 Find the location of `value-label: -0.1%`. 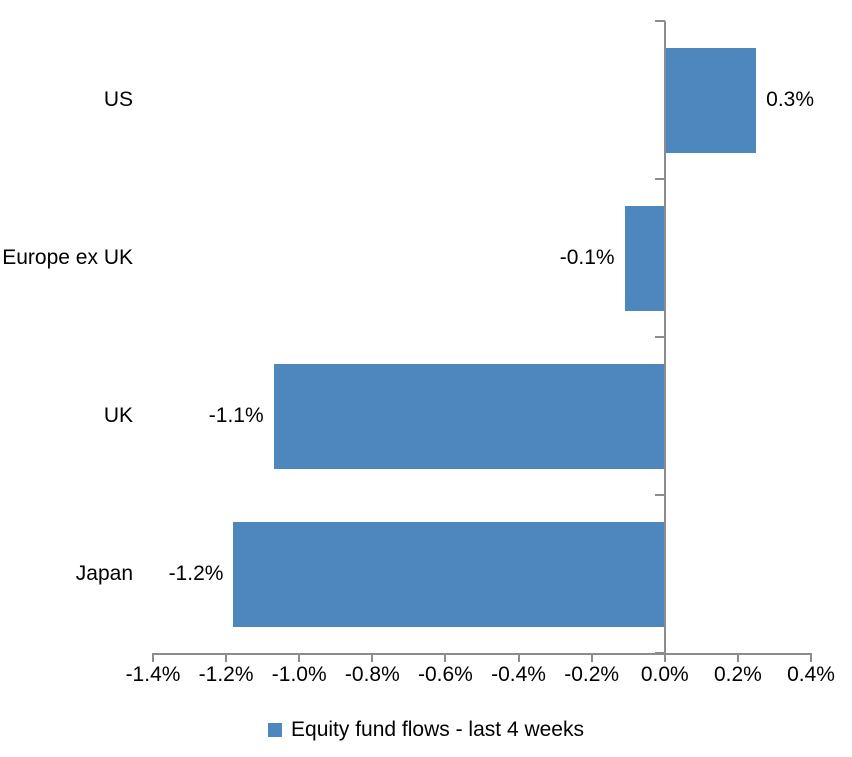

value-label: -0.1% is located at coordinates (587, 257).